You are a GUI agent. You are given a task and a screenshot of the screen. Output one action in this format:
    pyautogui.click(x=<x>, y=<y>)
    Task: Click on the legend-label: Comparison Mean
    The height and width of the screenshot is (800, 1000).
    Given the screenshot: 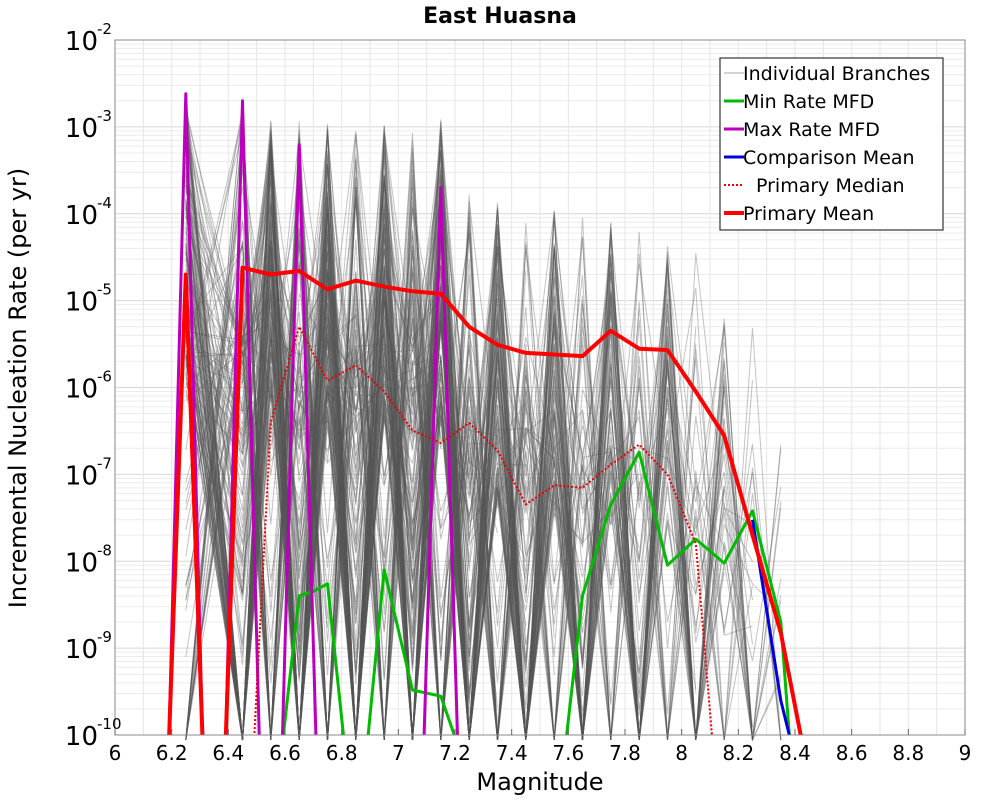 What is the action you would take?
    pyautogui.click(x=829, y=158)
    